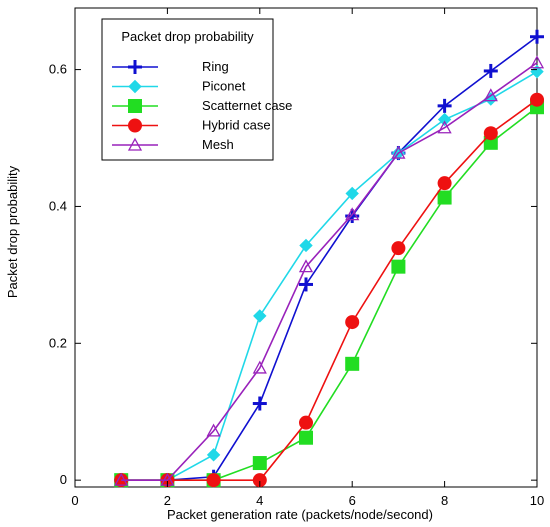 The height and width of the screenshot is (527, 550). Describe the element at coordinates (63, 479) in the screenshot. I see `y-tick-label: 0` at that location.